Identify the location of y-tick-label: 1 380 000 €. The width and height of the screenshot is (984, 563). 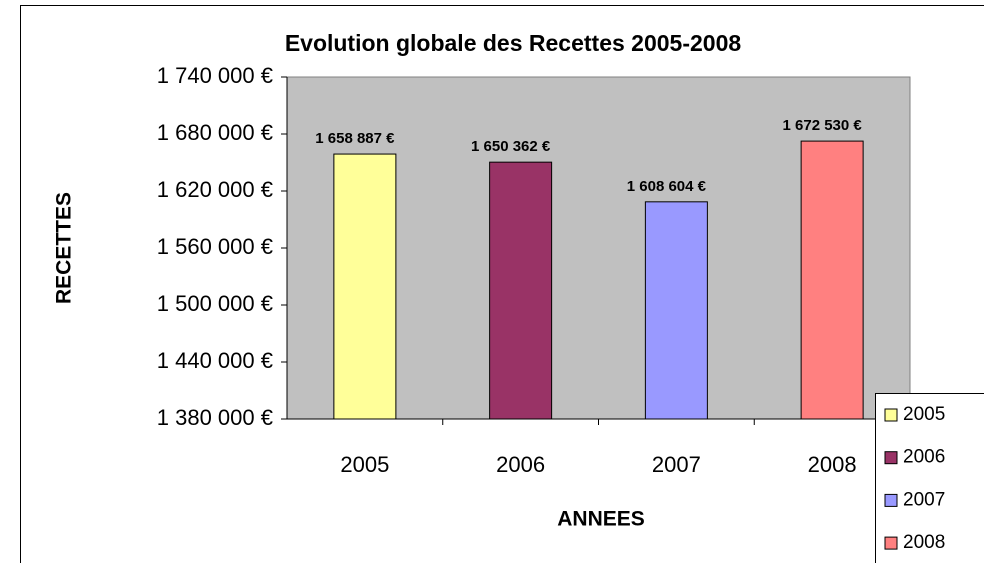
(215, 417).